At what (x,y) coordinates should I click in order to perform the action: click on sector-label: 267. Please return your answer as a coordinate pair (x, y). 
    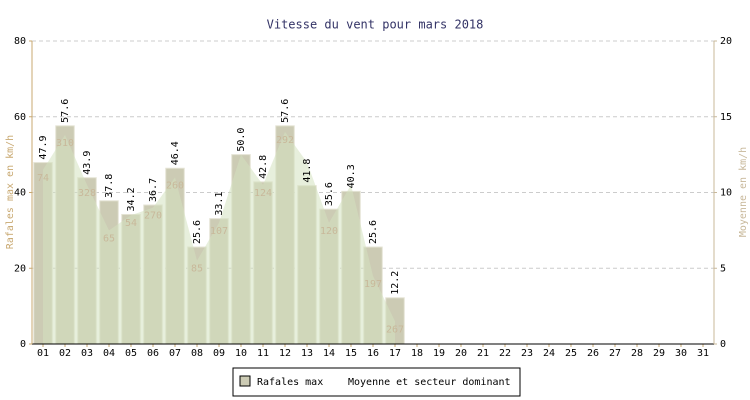
    Looking at the image, I should click on (395, 329).